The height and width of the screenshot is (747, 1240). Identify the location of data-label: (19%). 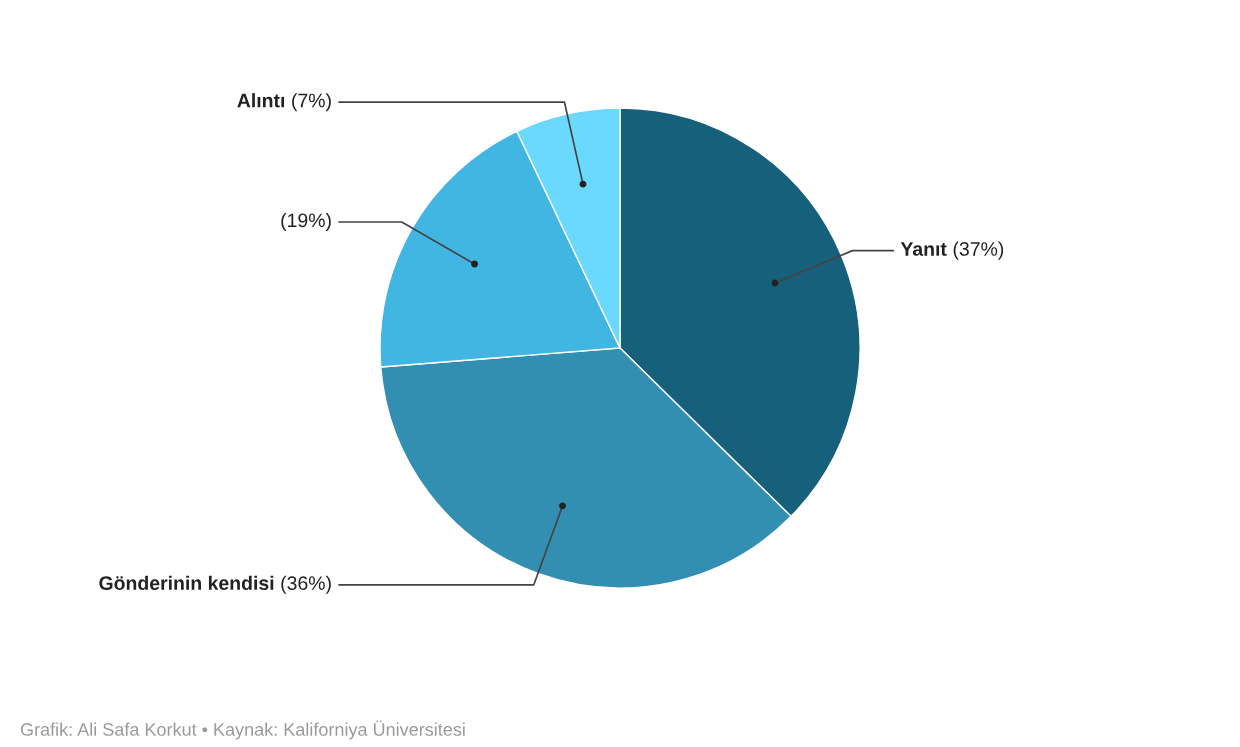
(306, 222).